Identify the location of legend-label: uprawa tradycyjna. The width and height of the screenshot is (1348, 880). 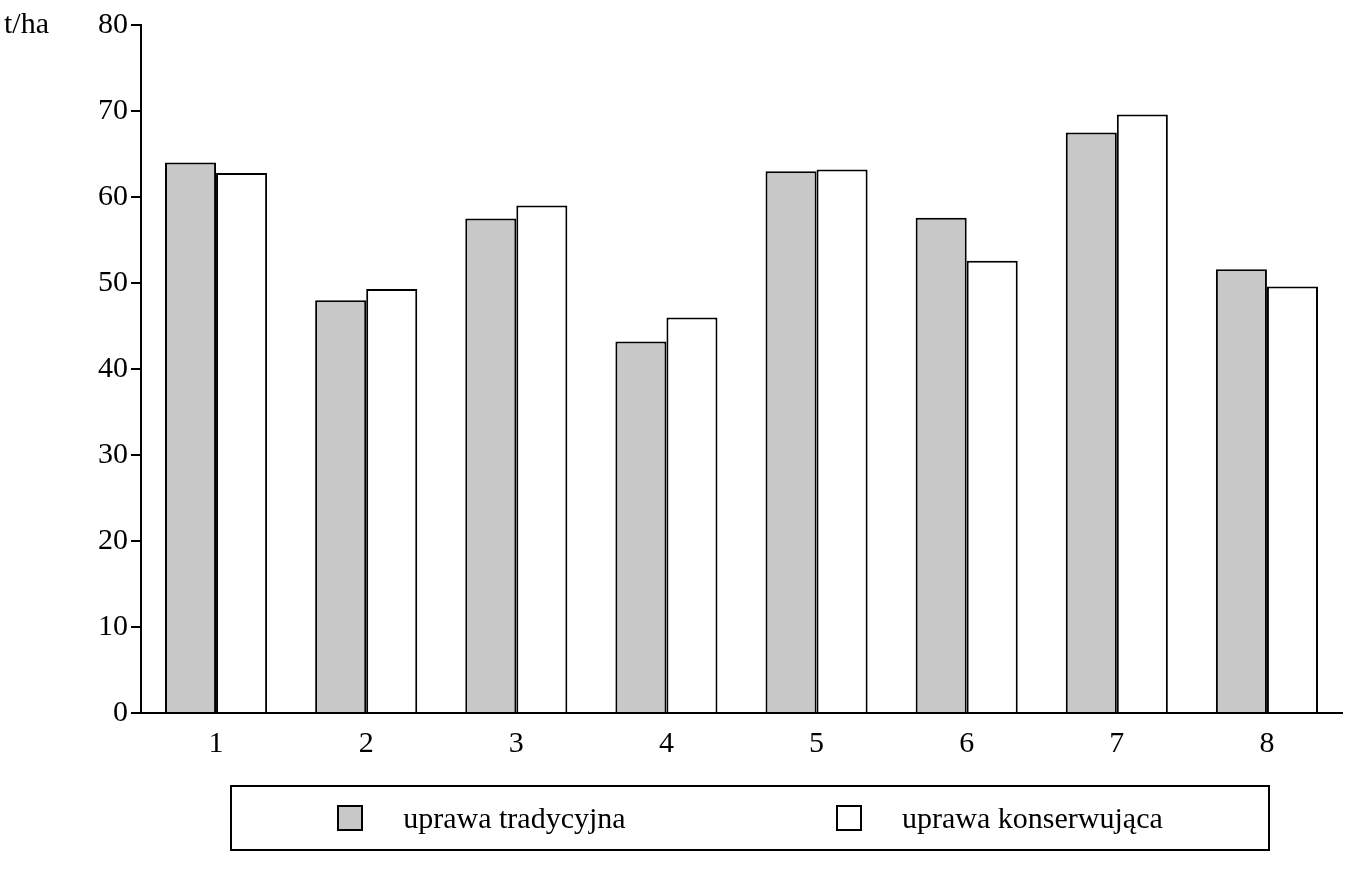
(514, 818).